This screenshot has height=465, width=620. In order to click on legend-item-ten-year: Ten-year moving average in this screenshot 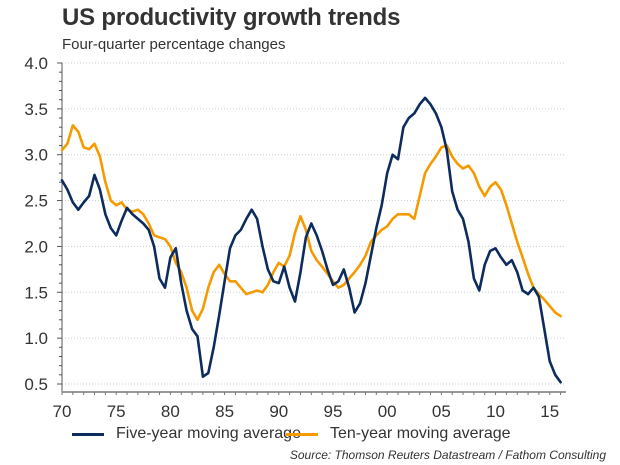, I will do `click(398, 434)`.